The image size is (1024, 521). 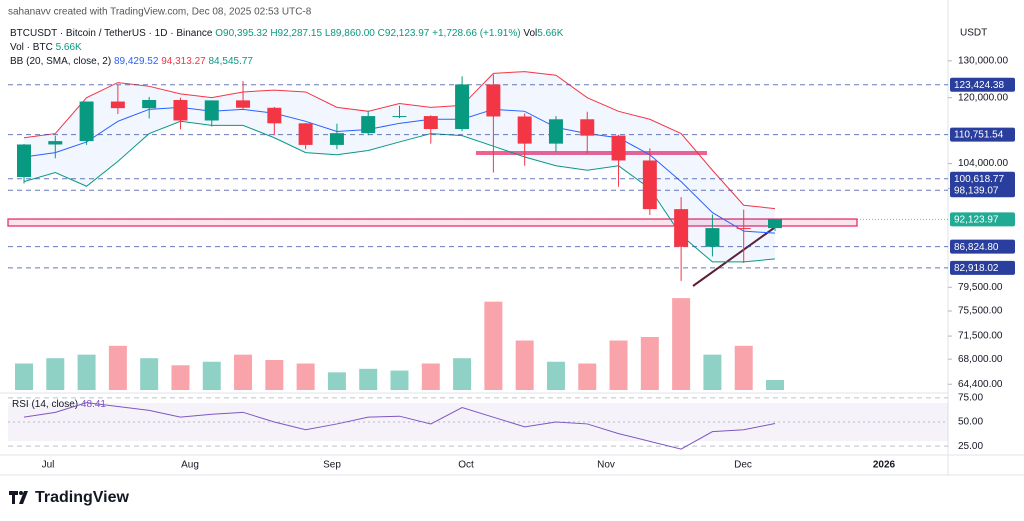 I want to click on bb-upper: 94,313.27, so click(x=183, y=61).